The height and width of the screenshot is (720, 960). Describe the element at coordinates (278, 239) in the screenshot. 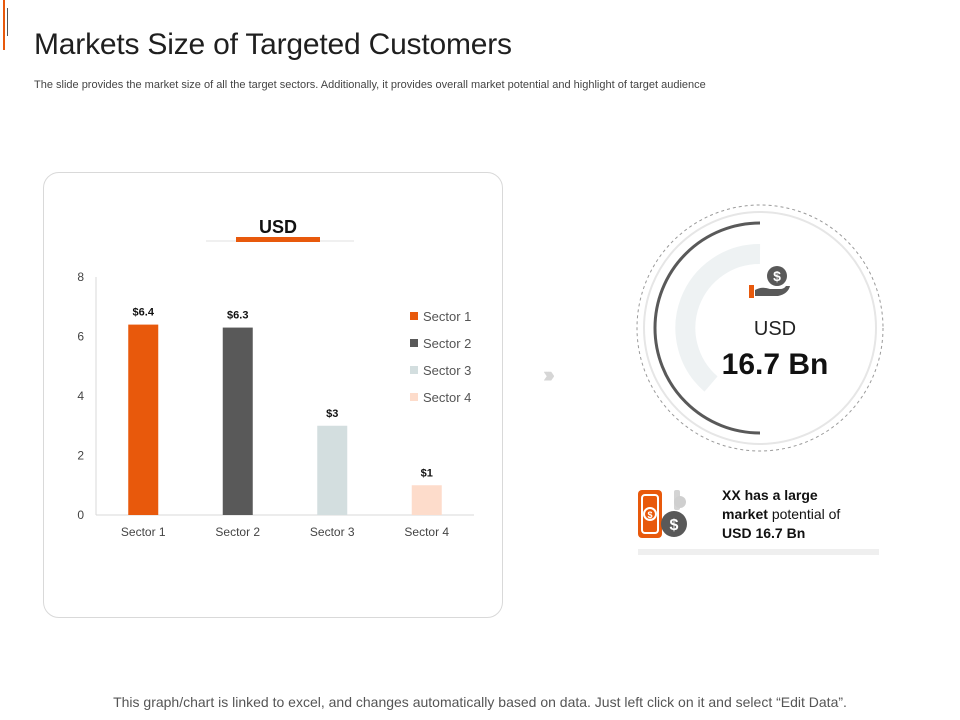

I see `chart-title-underline` at that location.